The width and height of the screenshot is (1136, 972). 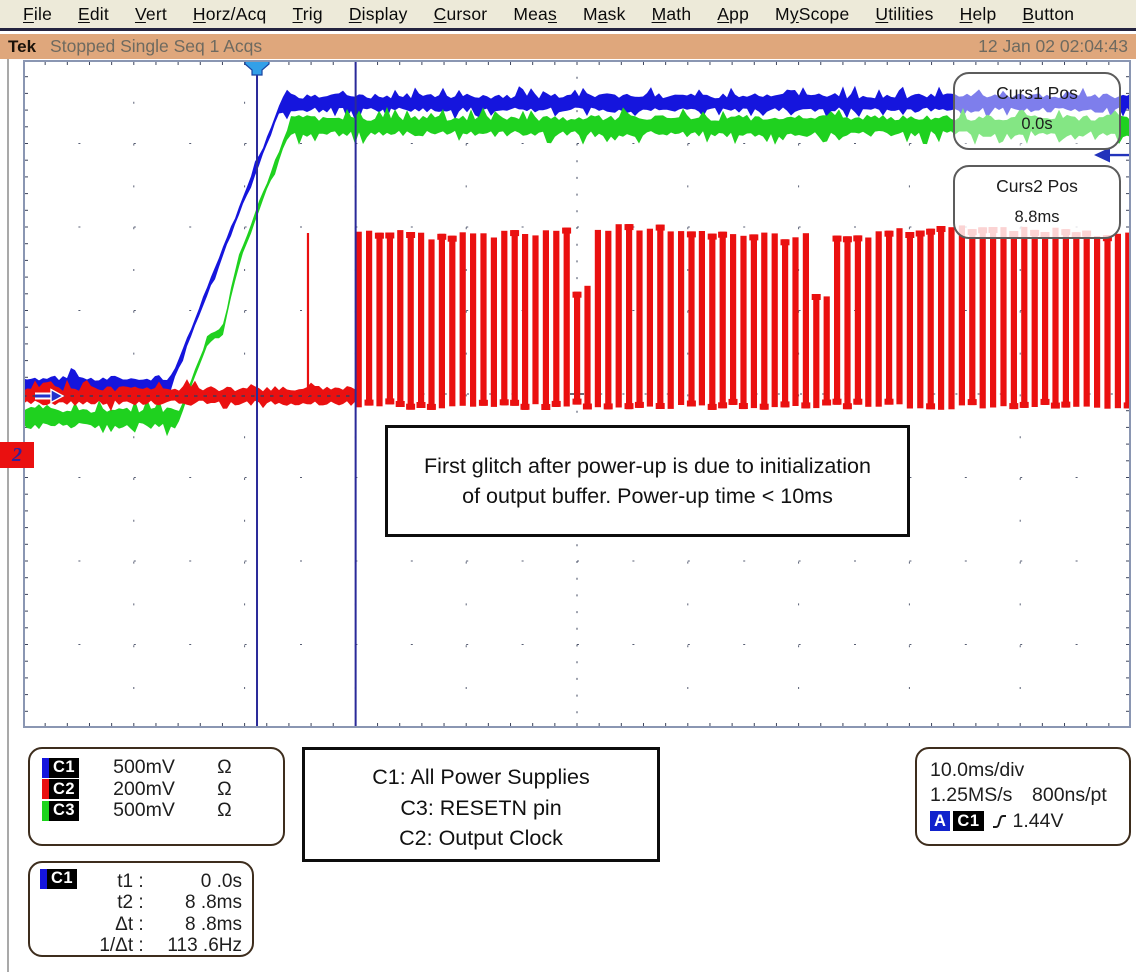 I want to click on rising-edge-icon, so click(x=999, y=821).